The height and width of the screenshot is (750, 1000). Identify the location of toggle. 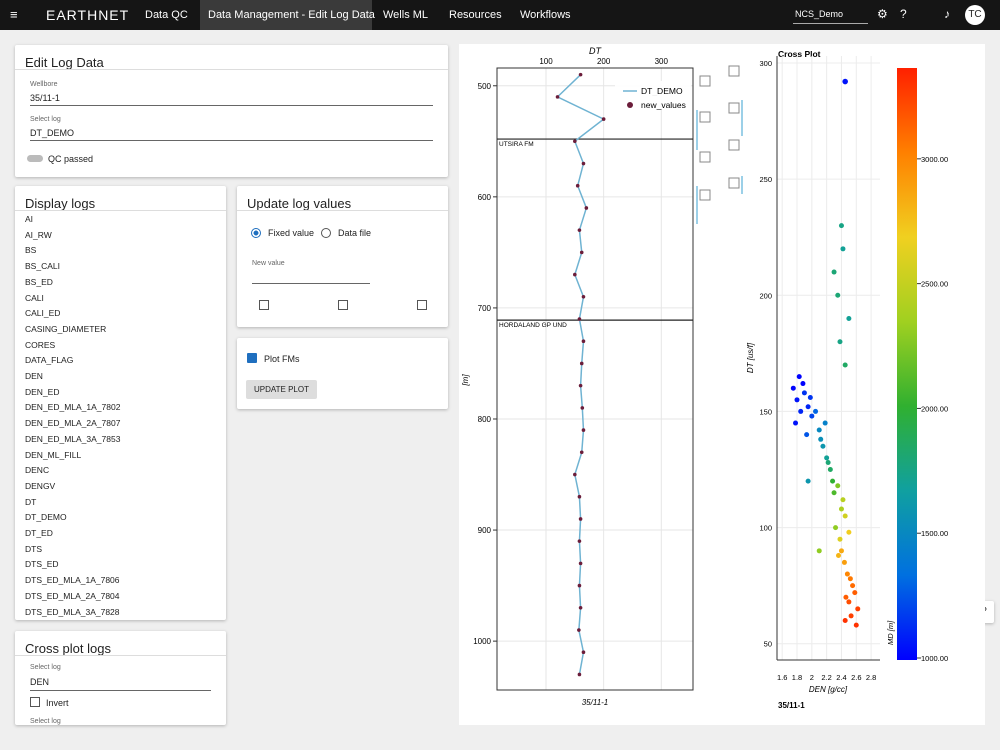
(35, 158).